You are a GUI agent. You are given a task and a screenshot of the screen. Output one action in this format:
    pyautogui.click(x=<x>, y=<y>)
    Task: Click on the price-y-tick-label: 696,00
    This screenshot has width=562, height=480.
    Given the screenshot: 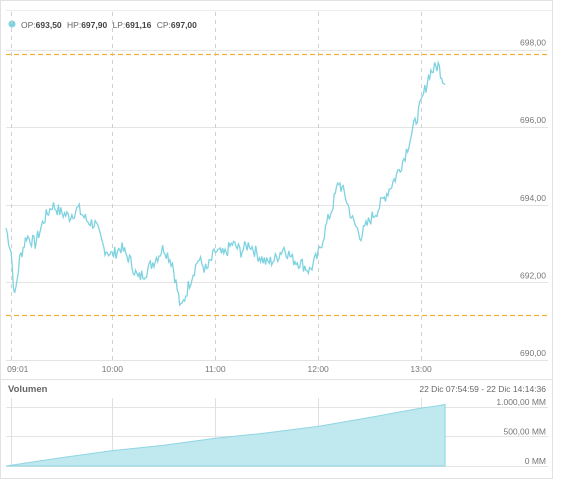 What is the action you would take?
    pyautogui.click(x=533, y=120)
    